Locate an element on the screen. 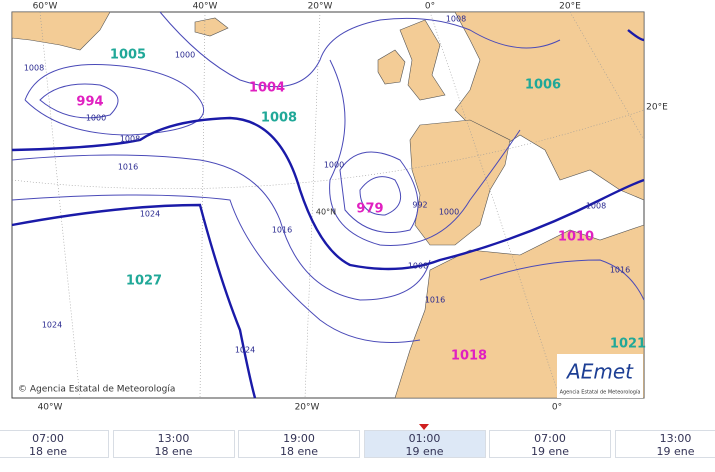 Image resolution: width=715 pixels, height=472 pixels. lat-label: 40°N is located at coordinates (326, 212).